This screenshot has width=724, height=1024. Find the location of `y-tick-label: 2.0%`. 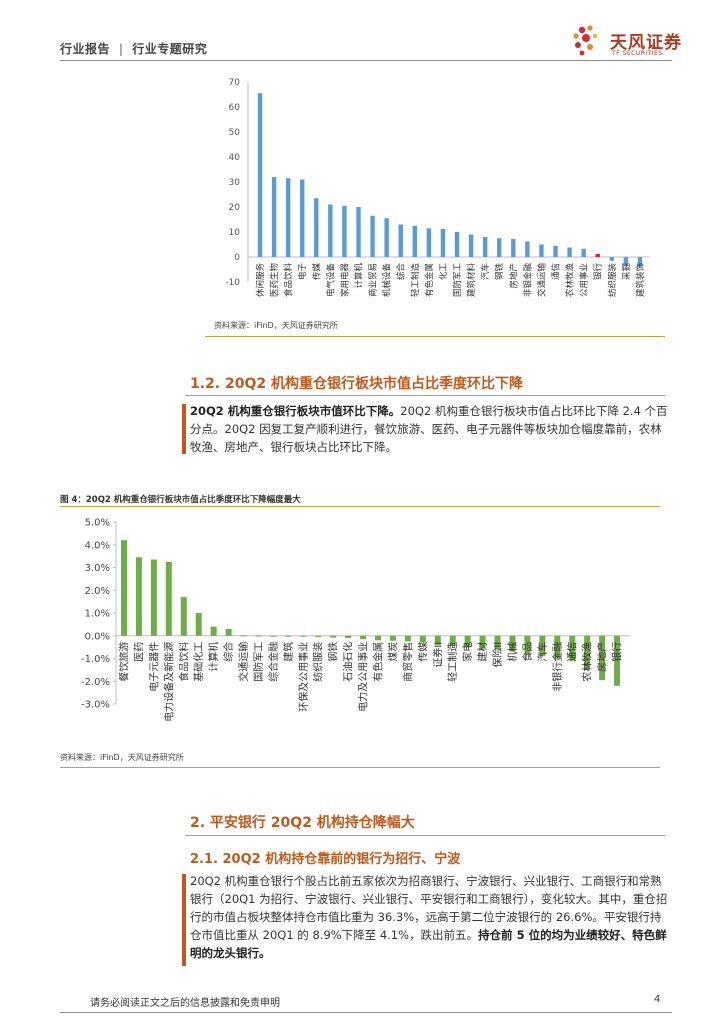

y-tick-label: 2.0% is located at coordinates (97, 591).